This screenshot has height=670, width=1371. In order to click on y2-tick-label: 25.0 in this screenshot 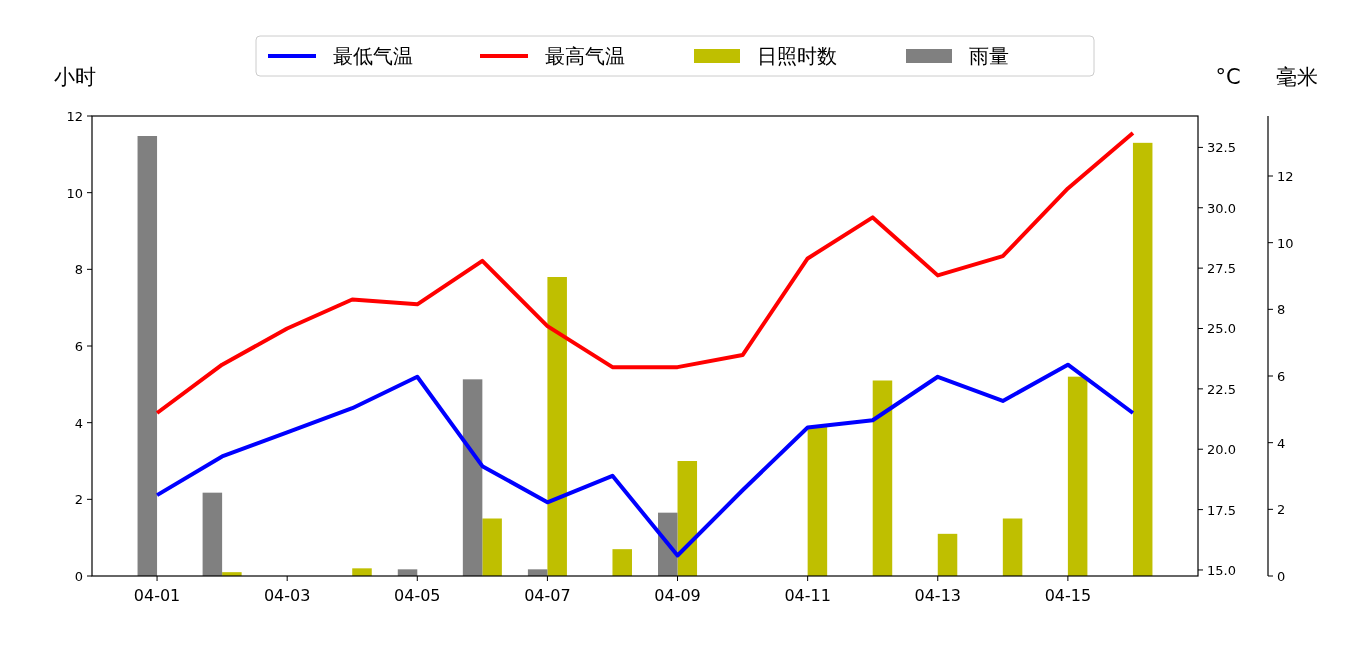, I will do `click(1221, 329)`.